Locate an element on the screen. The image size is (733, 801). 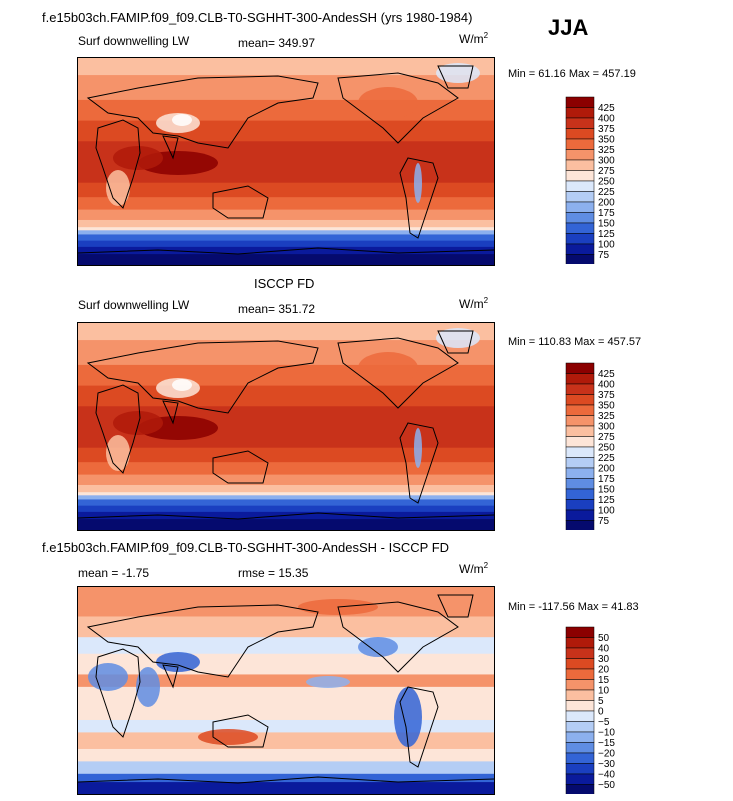
colorbar-tick-label: 375 is located at coordinates (606, 395).